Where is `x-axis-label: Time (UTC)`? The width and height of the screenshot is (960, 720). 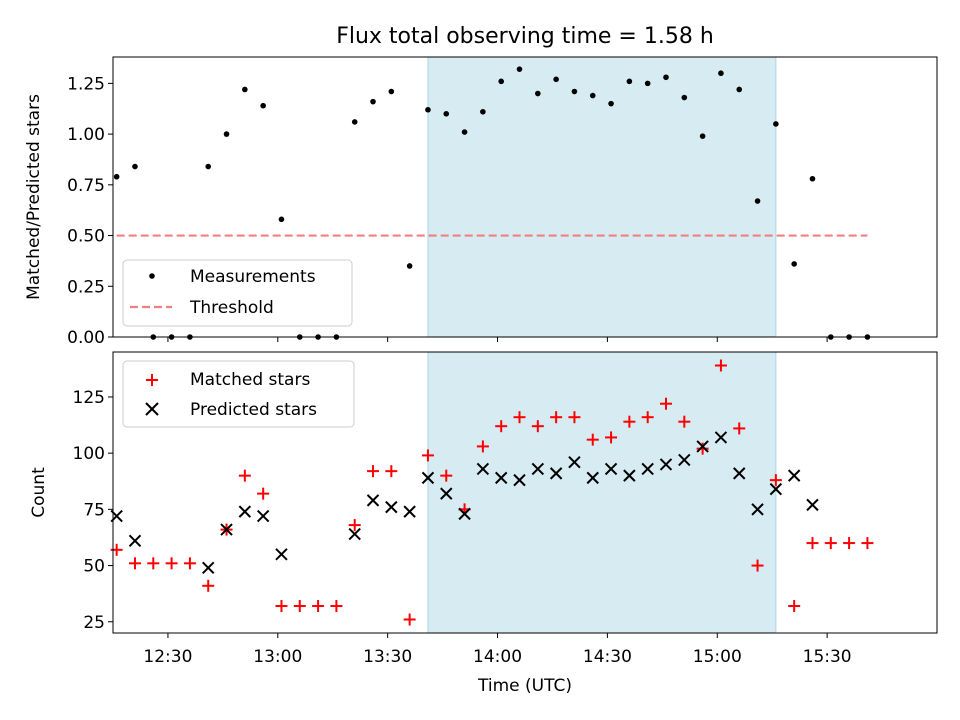 x-axis-label: Time (UTC) is located at coordinates (524, 686).